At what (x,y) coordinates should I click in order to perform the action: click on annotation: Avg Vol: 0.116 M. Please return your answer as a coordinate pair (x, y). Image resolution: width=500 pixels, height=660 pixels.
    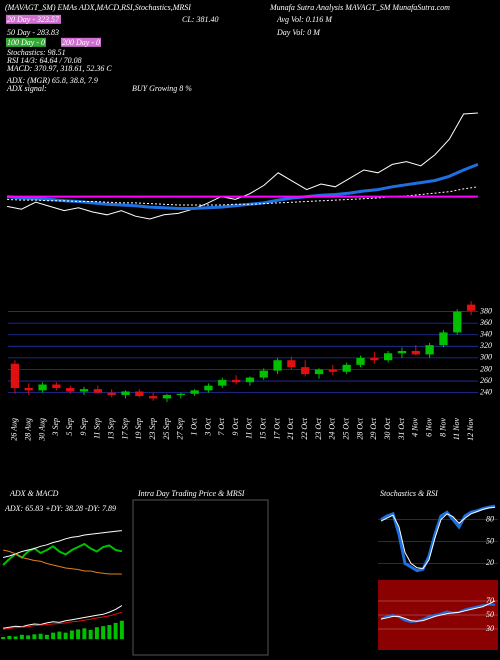
    Looking at the image, I should click on (304, 19).